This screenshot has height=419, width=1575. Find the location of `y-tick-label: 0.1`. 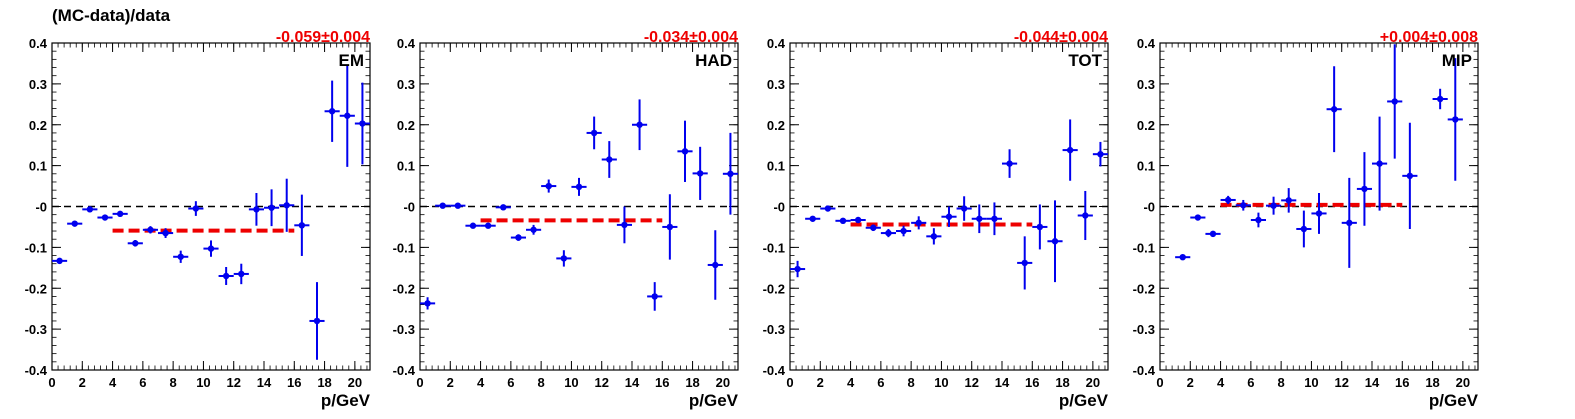

y-tick-label: 0.1 is located at coordinates (776, 166).